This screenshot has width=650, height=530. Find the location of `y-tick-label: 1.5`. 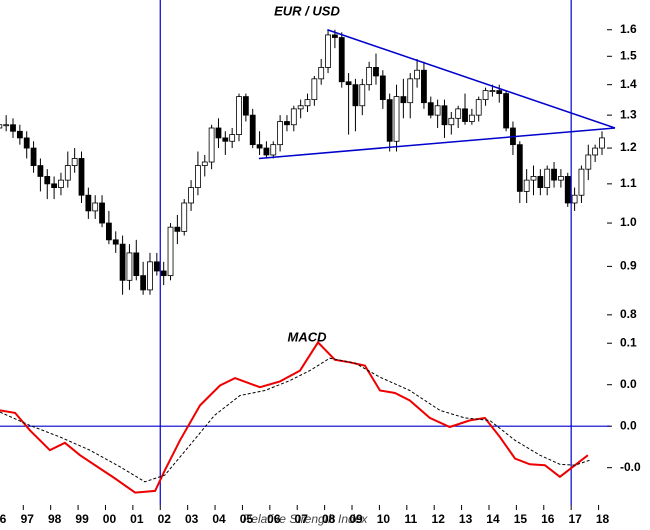

y-tick-label: 1.5 is located at coordinates (628, 55).